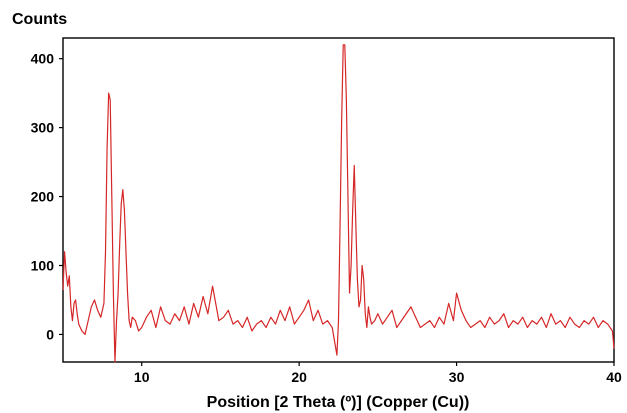  What do you see at coordinates (142, 377) in the screenshot?
I see `x-tick-label: 10` at bounding box center [142, 377].